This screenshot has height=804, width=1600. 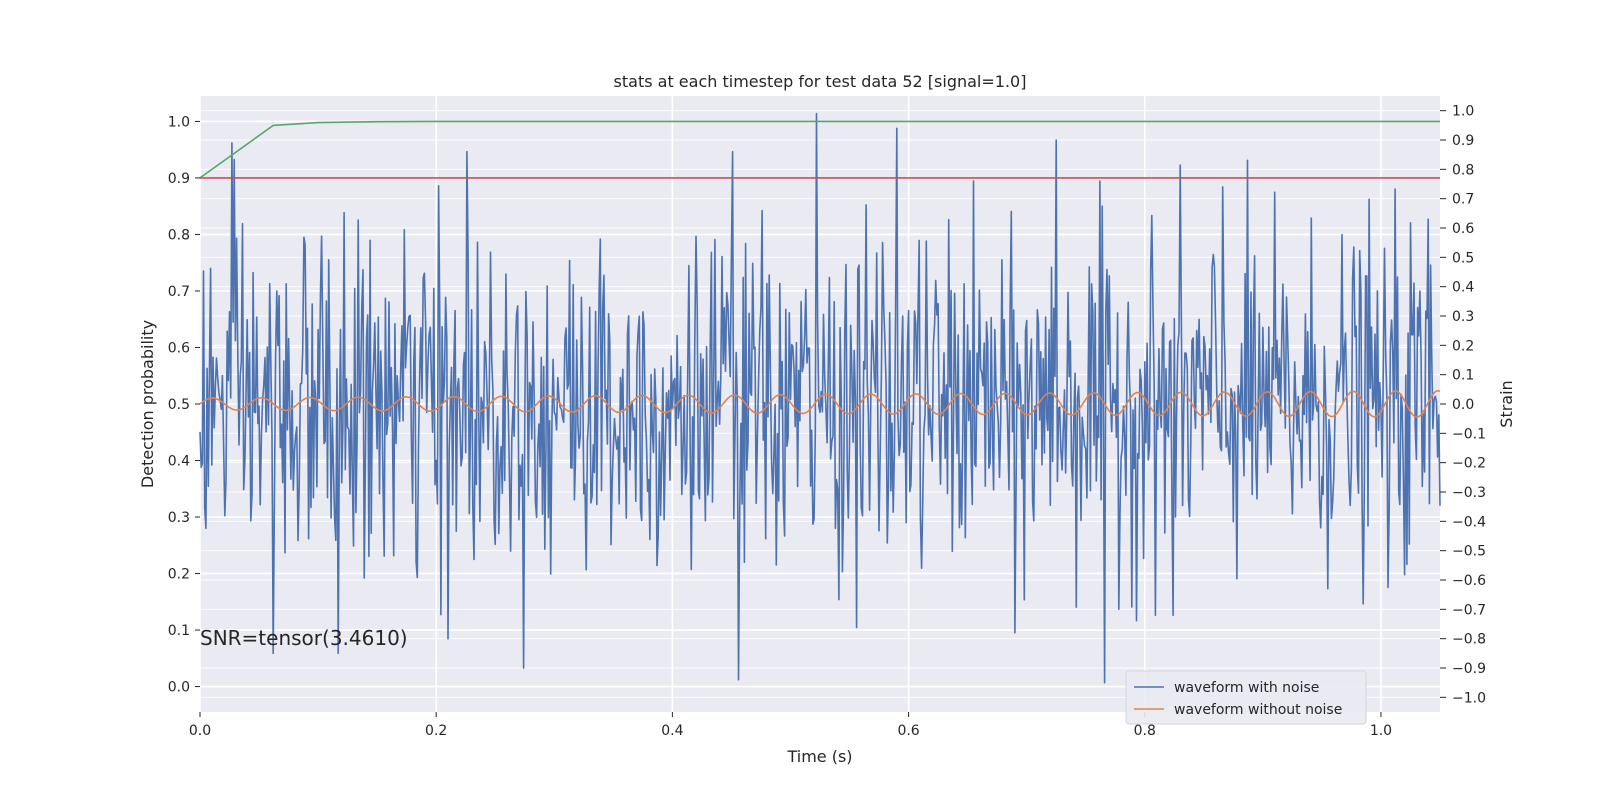 I want to click on series-line-detection-probability, so click(x=819, y=149).